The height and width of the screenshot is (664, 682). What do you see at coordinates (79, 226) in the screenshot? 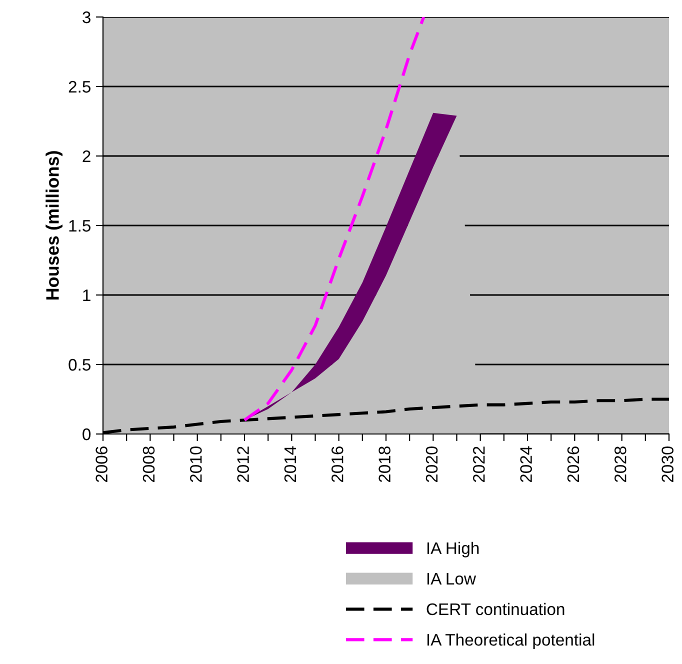
I see `y-tick-label: 1.5` at bounding box center [79, 226].